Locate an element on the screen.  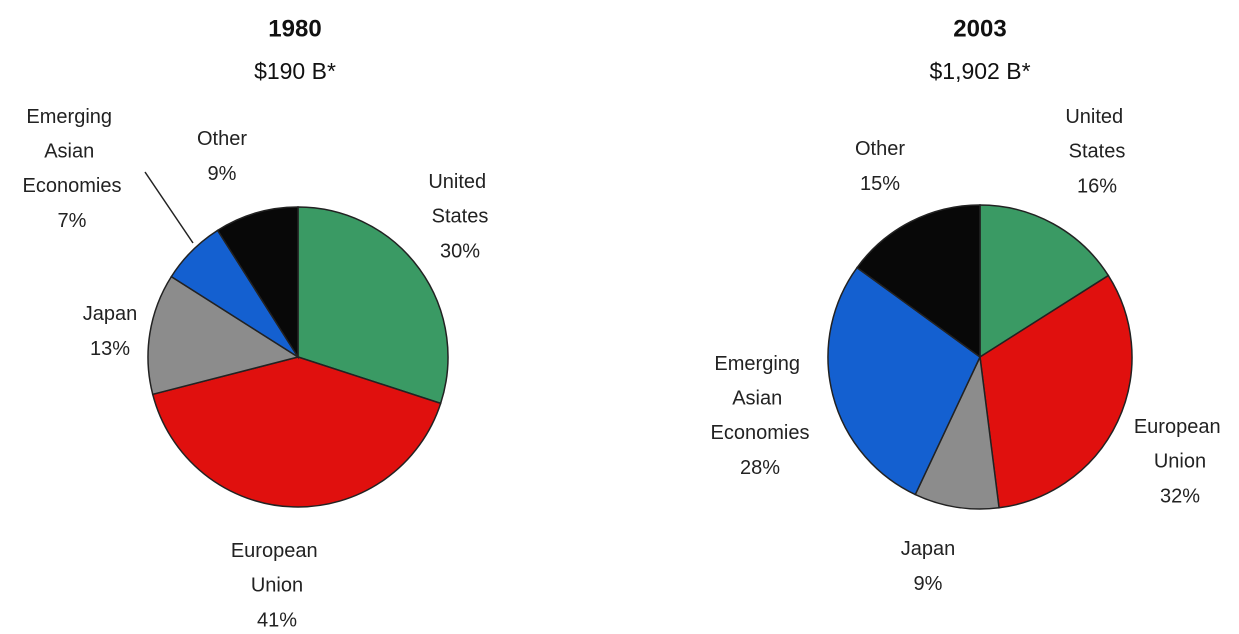
leader-line is located at coordinates (169, 207).